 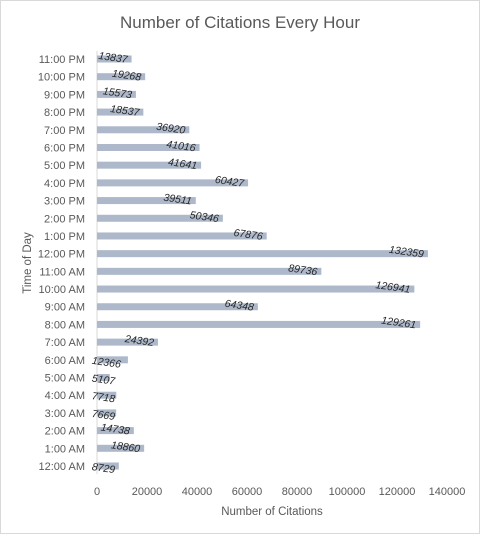 What do you see at coordinates (447, 492) in the screenshot?
I see `x-tick-label: 140000` at bounding box center [447, 492].